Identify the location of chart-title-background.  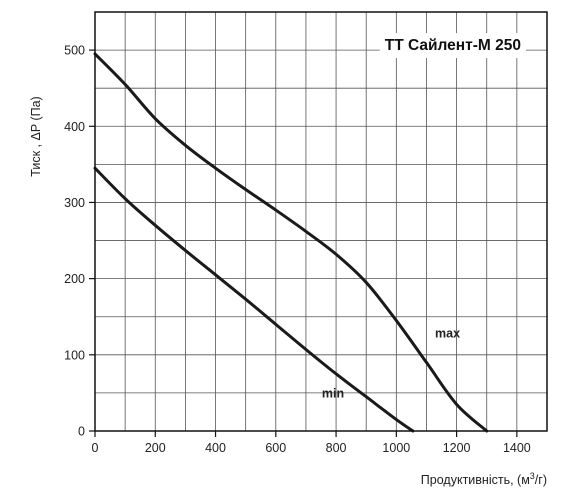
(452, 46).